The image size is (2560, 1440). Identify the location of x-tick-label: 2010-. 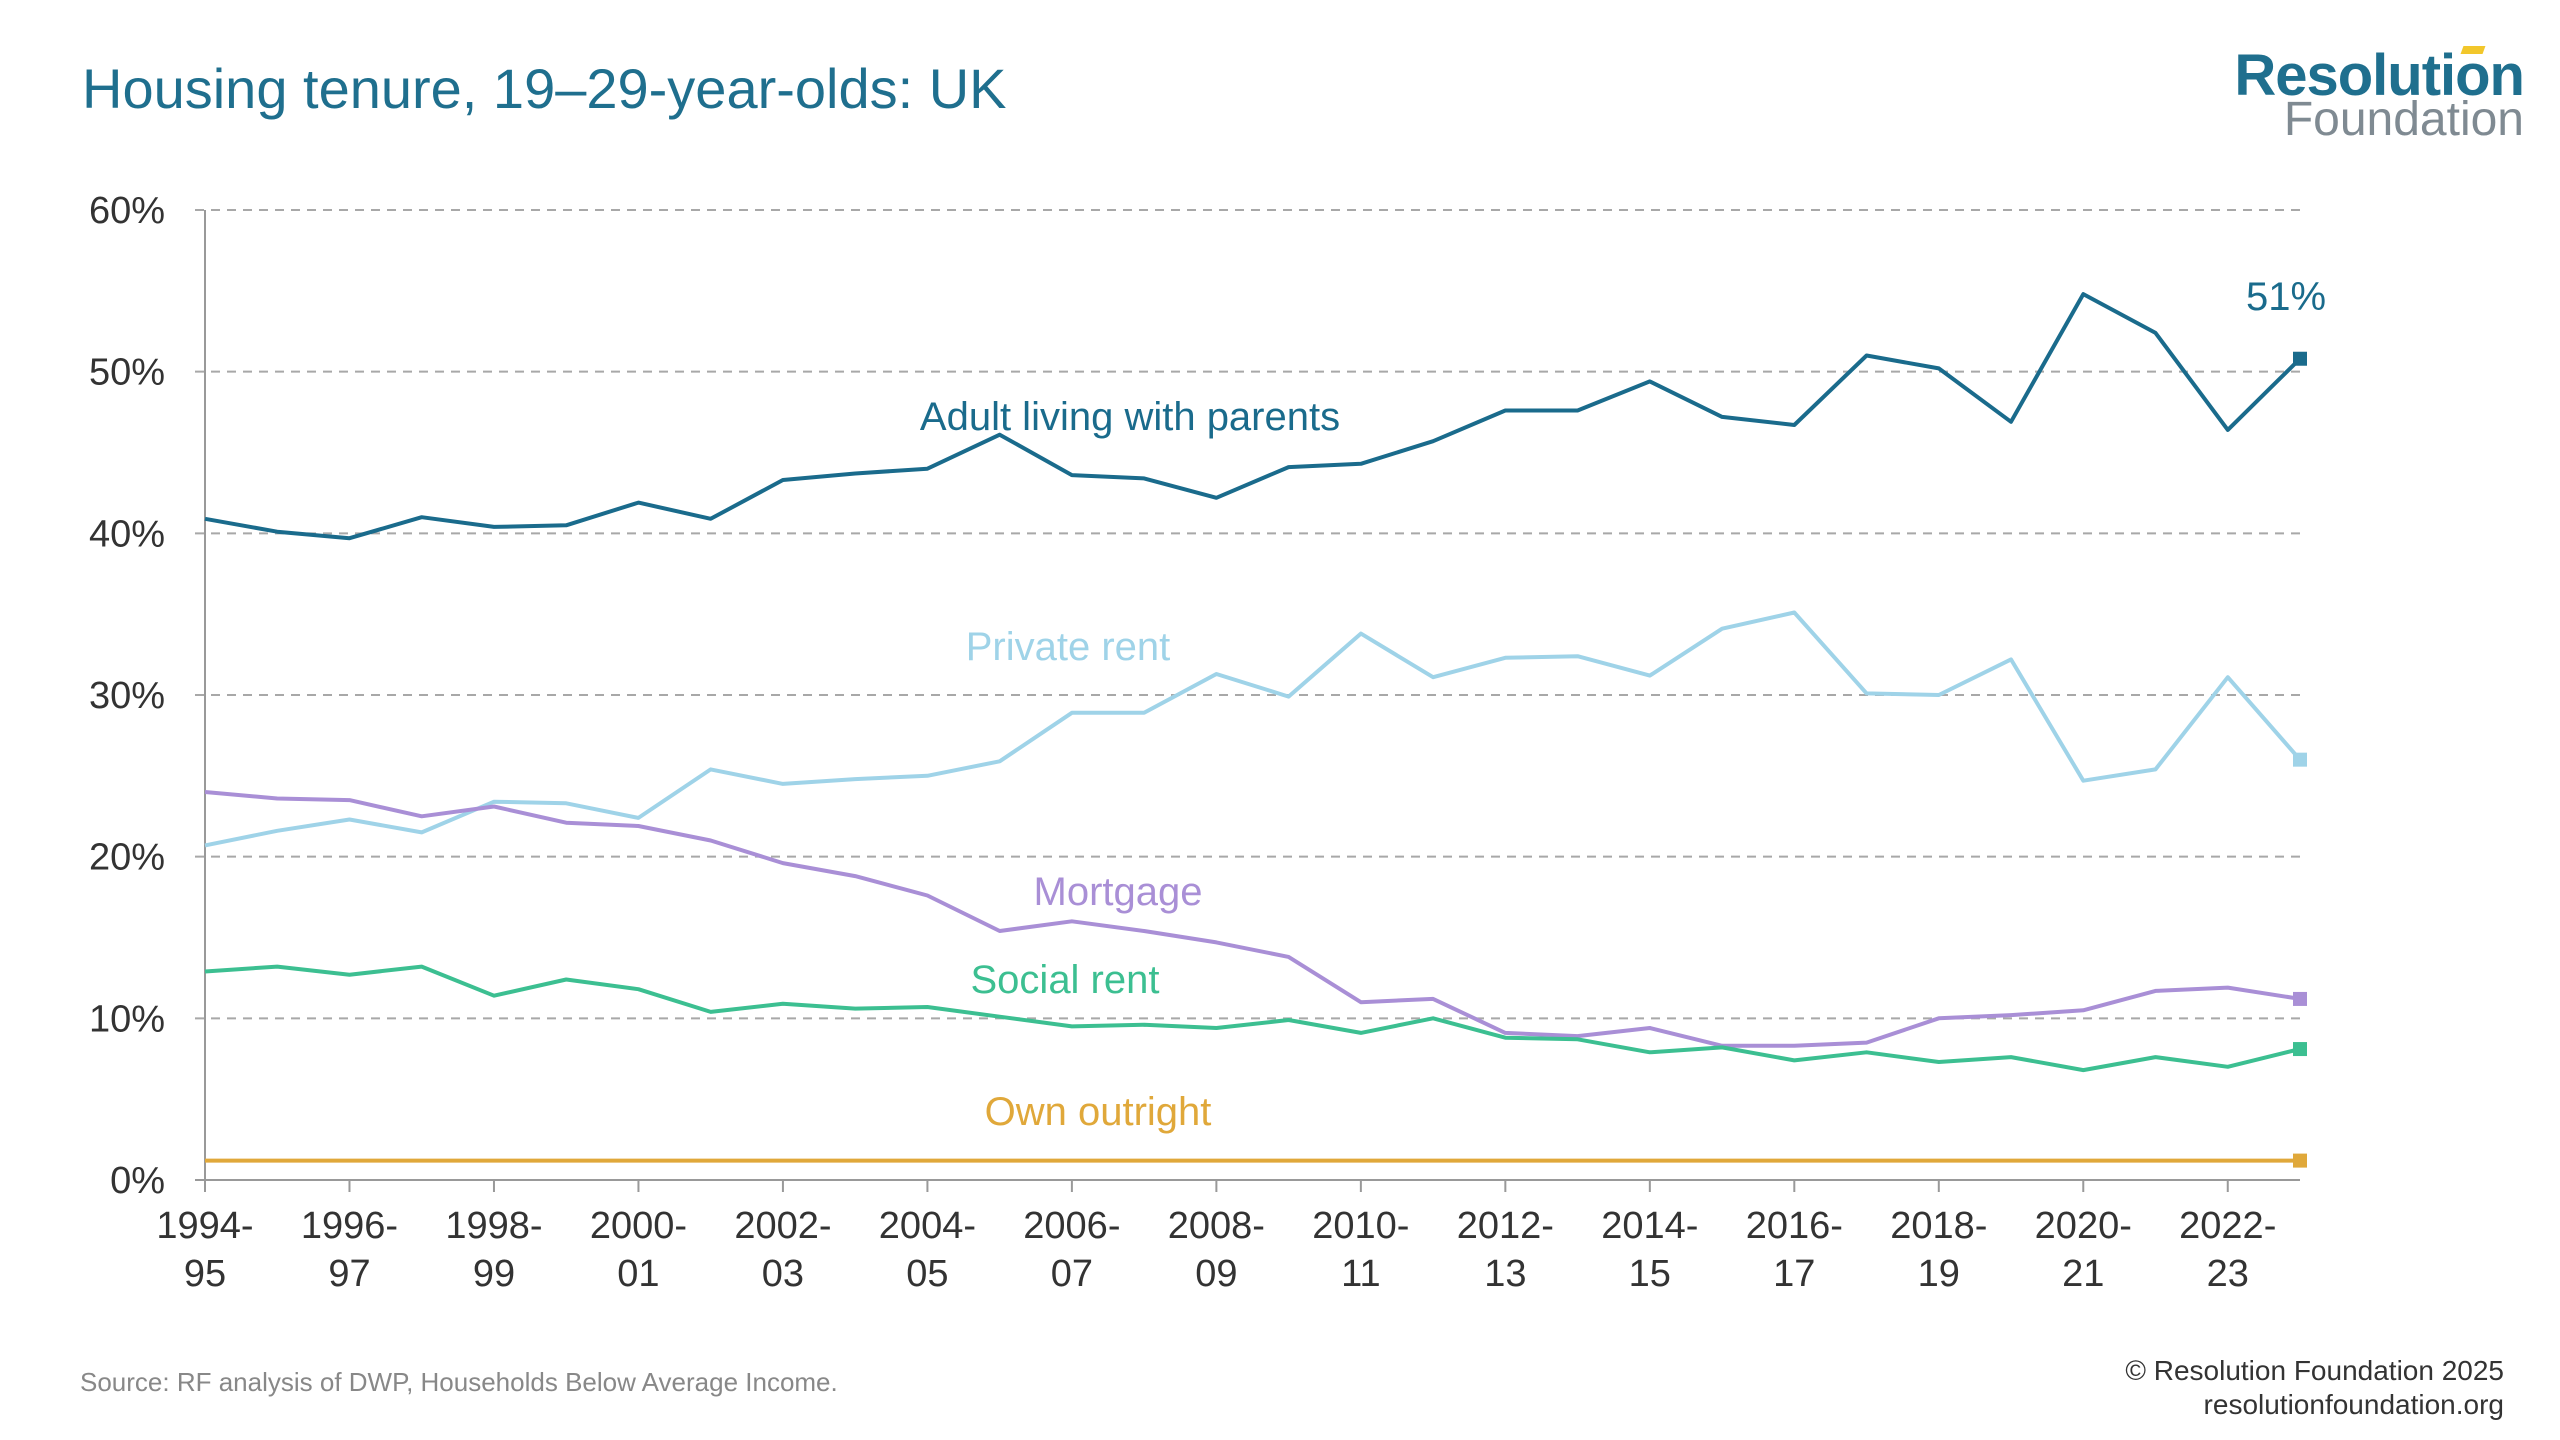
(1360, 1226).